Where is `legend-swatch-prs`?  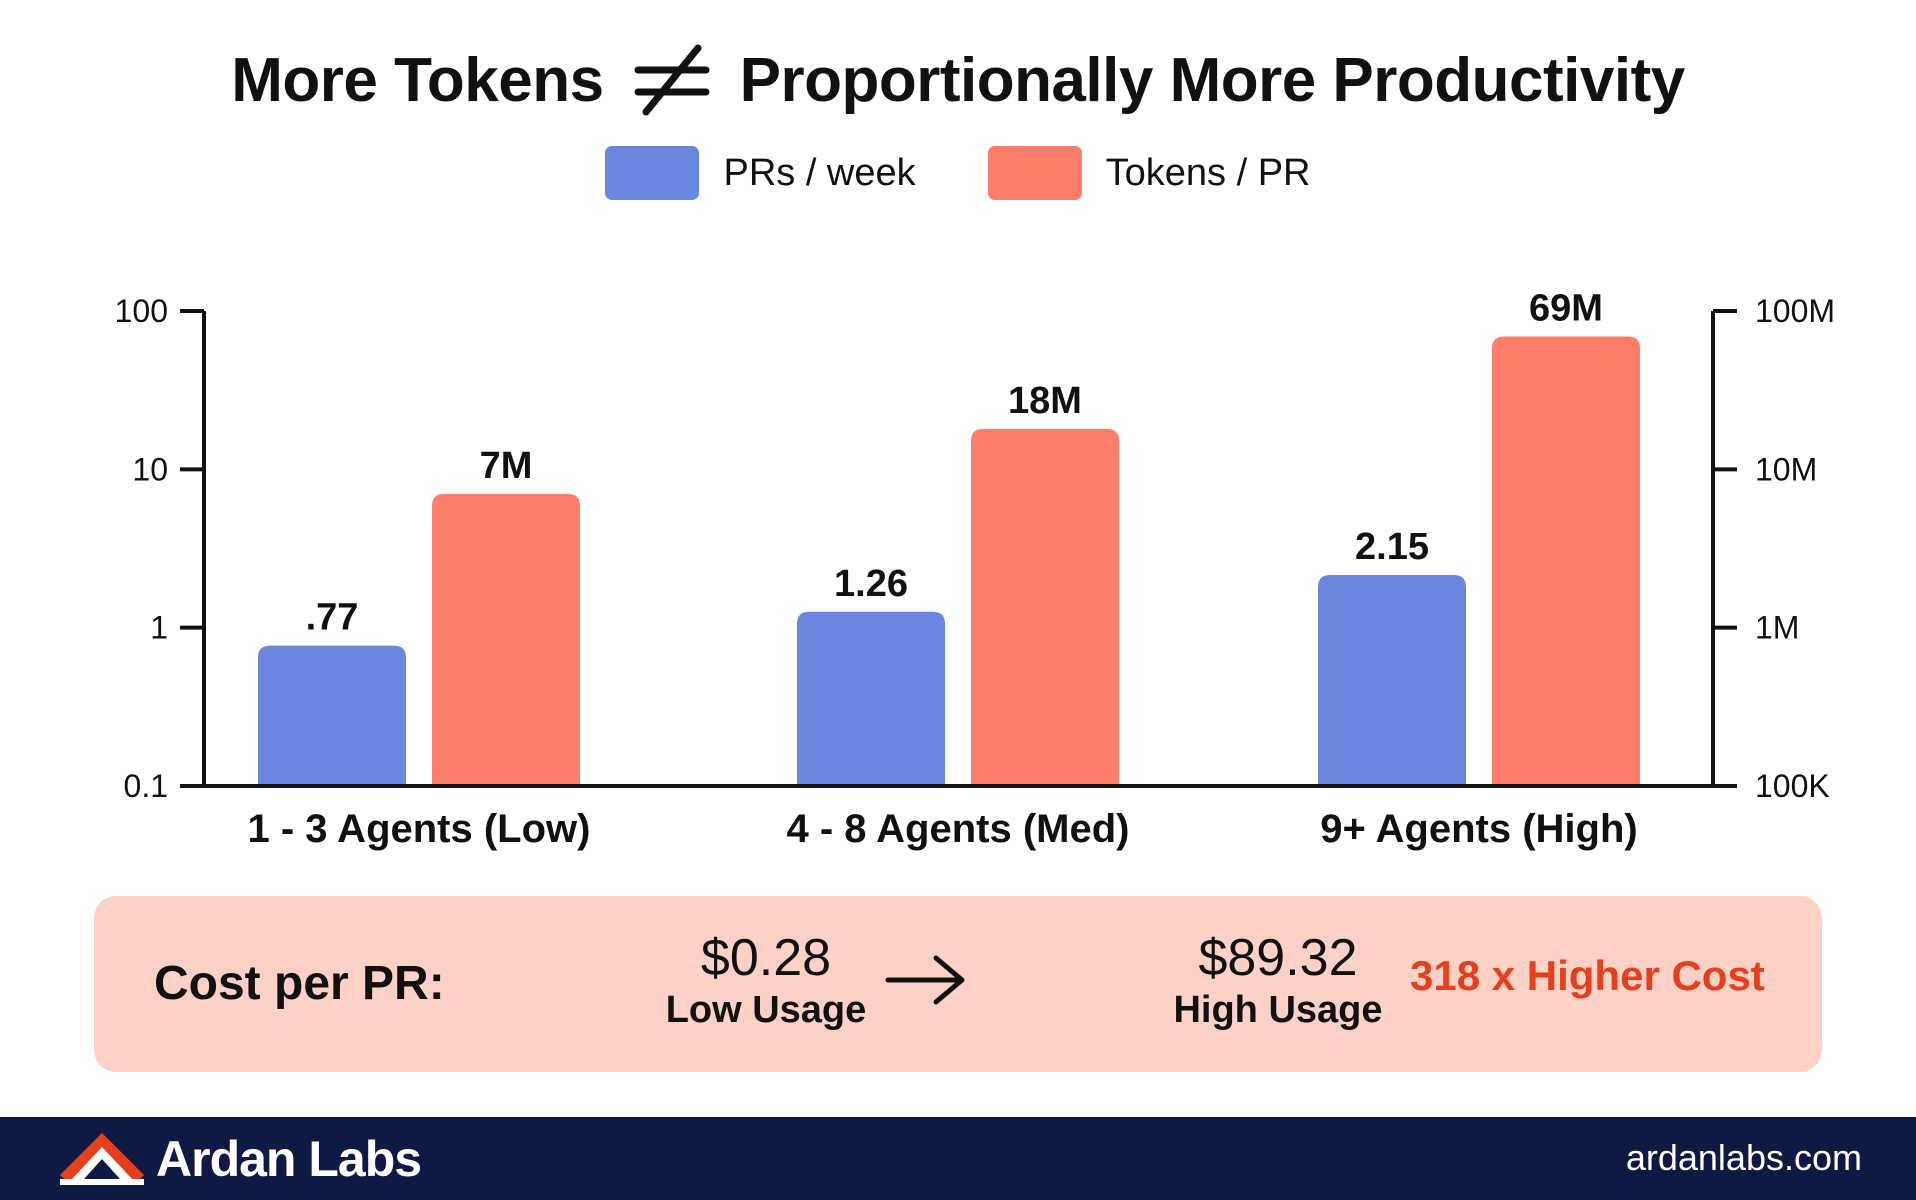
legend-swatch-prs is located at coordinates (652, 173).